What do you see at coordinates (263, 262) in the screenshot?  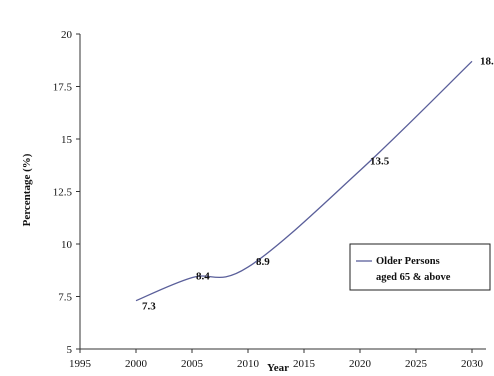 I see `data-label: 8.9` at bounding box center [263, 262].